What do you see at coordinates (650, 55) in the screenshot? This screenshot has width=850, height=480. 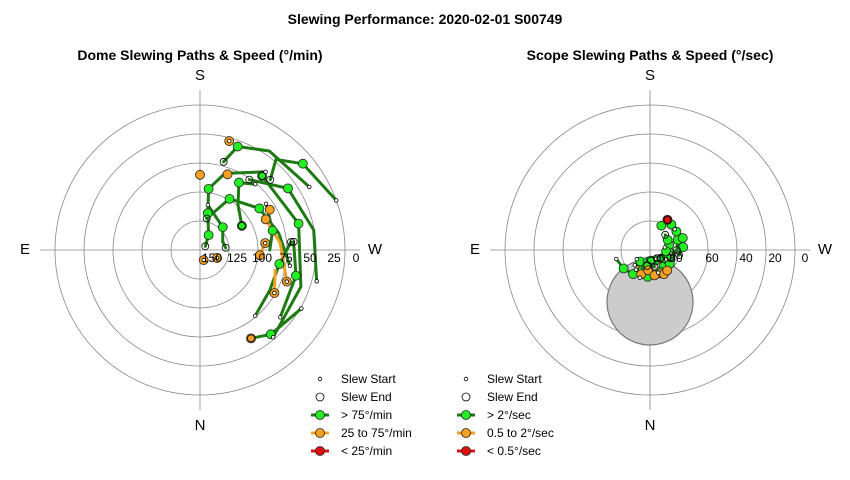 I see `scope-panel-title: Scope Slewing Paths & Speed (°/sec)` at bounding box center [650, 55].